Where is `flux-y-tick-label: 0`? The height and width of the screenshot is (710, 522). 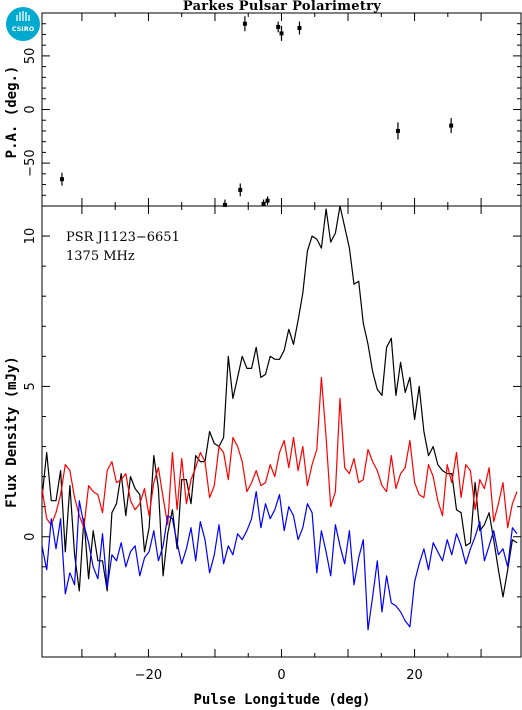
flux-y-tick-label: 0 is located at coordinates (30, 537).